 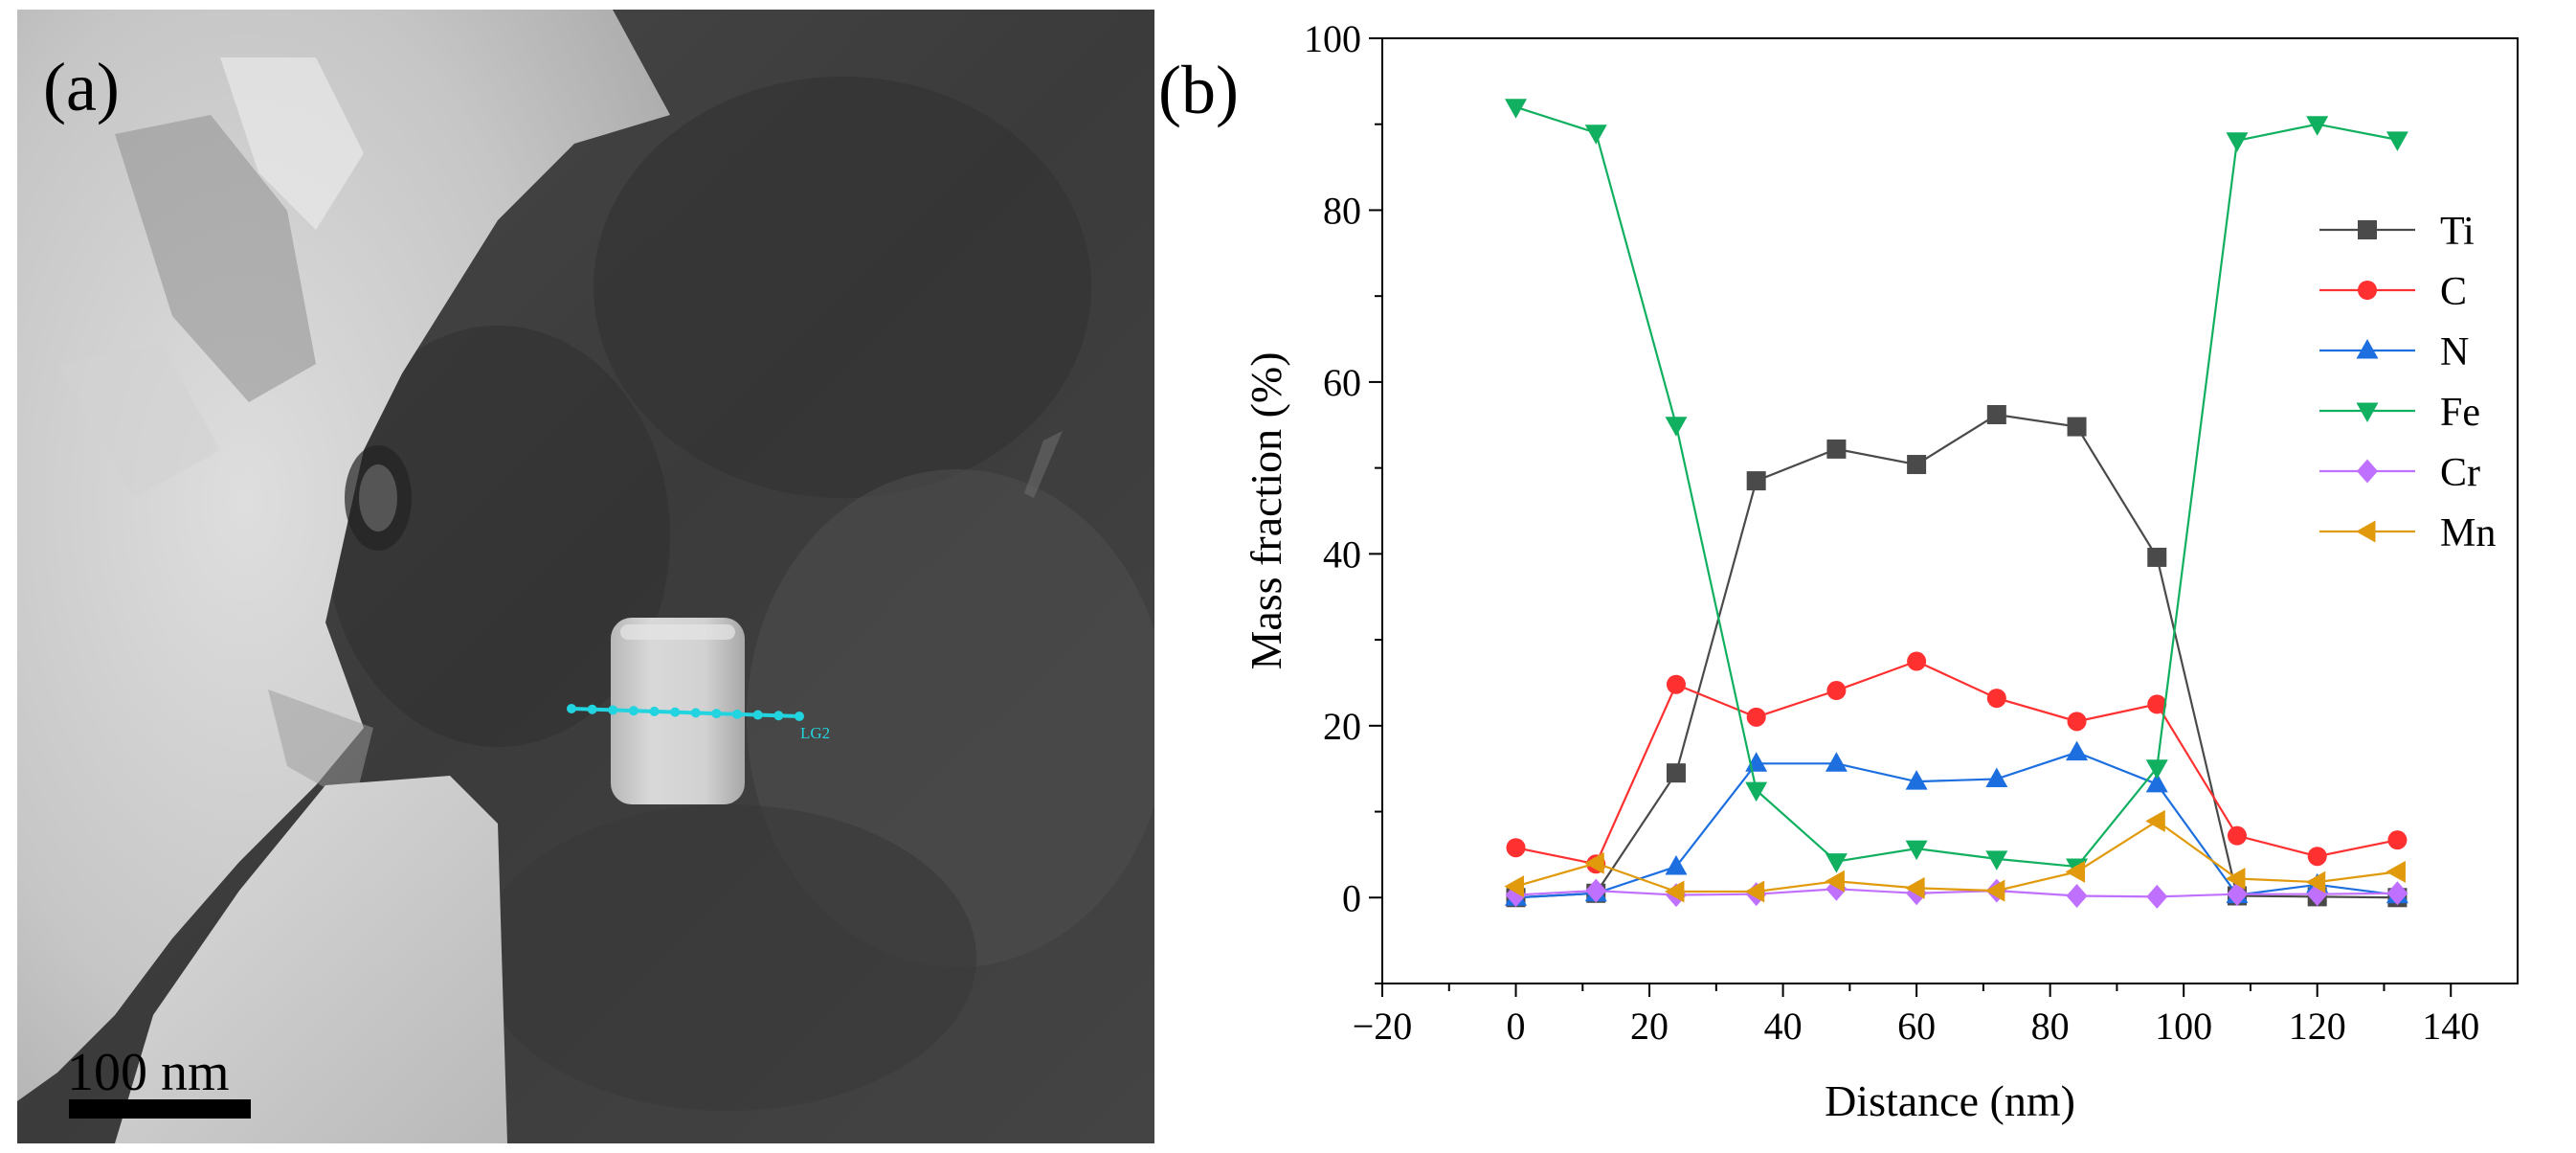 I want to click on series-line-n, so click(x=1957, y=825).